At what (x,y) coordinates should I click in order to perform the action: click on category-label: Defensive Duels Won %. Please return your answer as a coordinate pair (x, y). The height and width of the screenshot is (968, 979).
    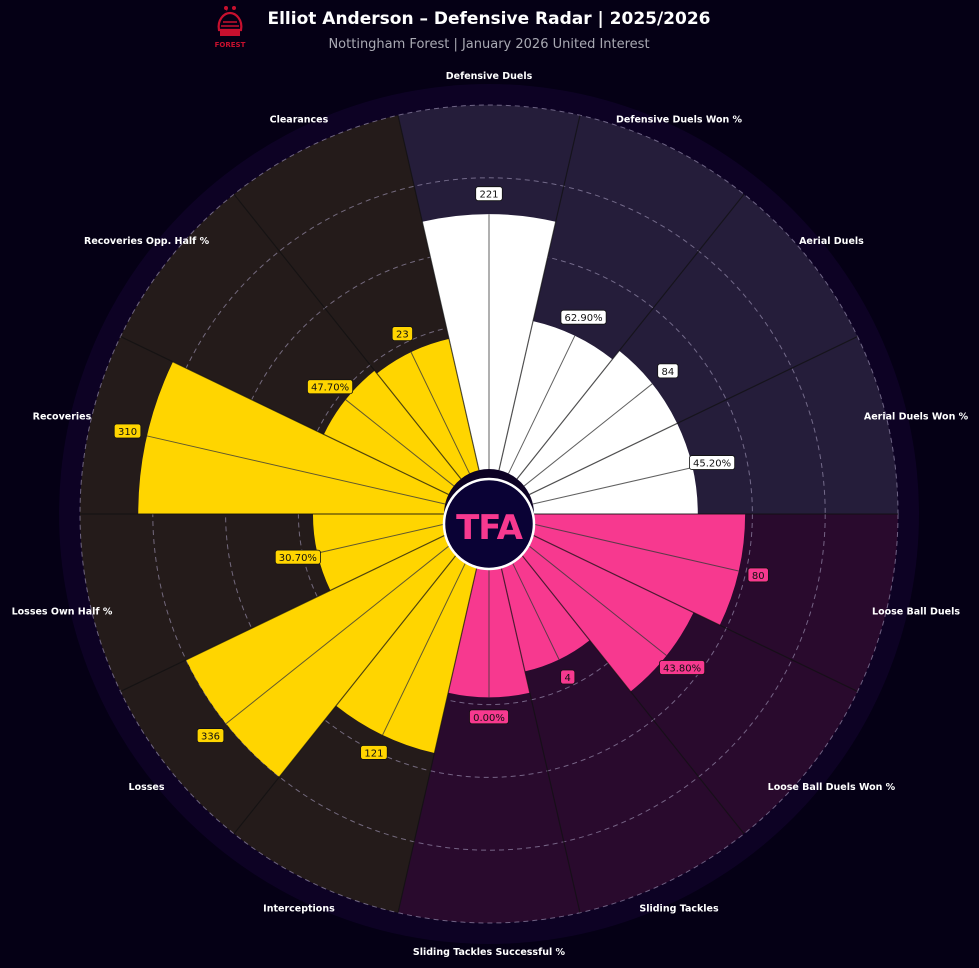
    Looking at the image, I should click on (679, 119).